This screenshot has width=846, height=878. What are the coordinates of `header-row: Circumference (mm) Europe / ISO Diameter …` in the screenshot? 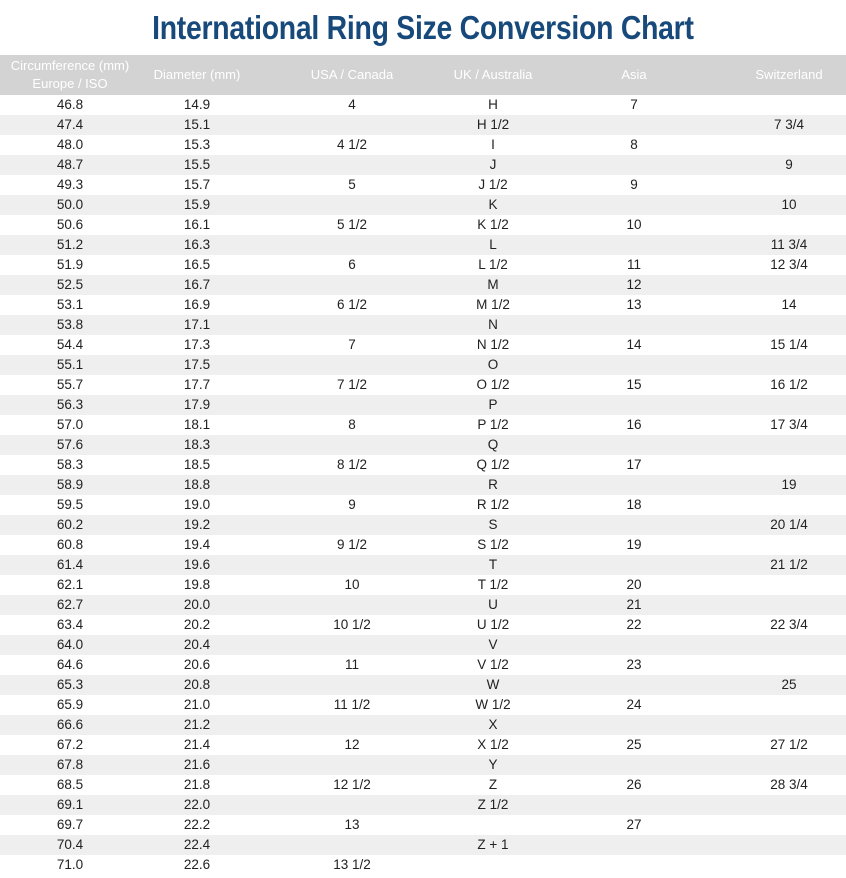 It's located at (423, 75).